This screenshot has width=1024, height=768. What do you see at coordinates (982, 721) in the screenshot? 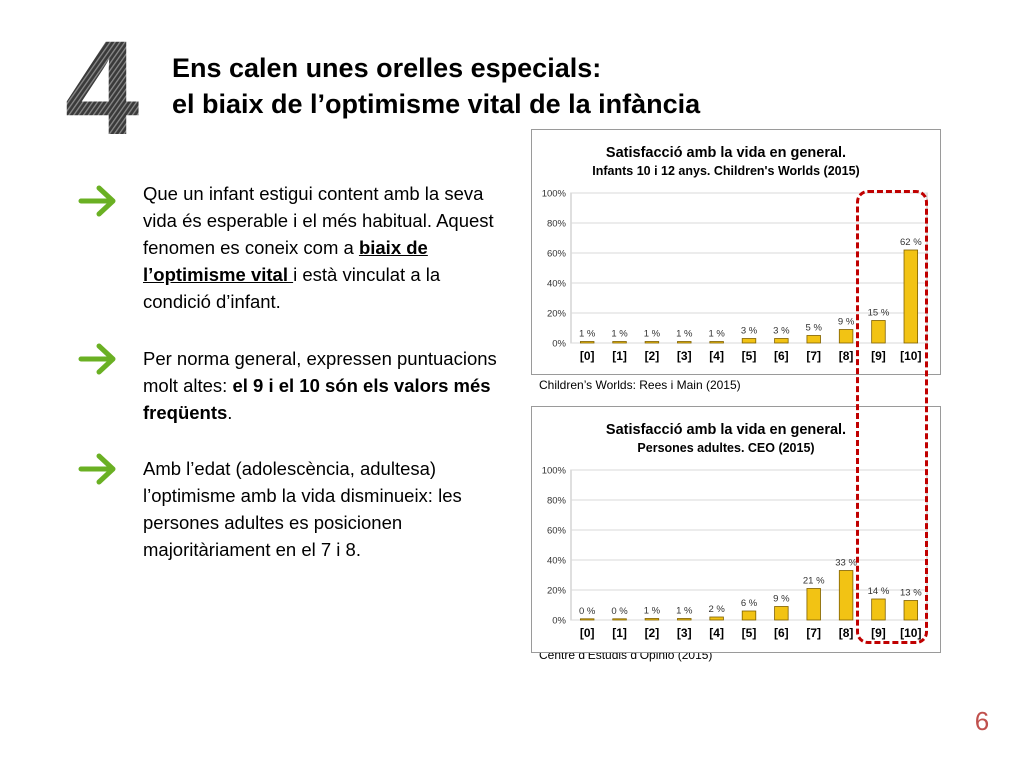
I see `page-number: 6` at bounding box center [982, 721].